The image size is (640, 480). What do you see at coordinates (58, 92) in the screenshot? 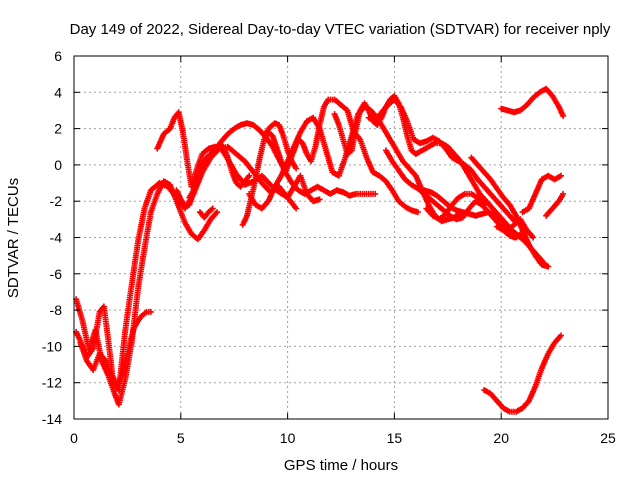
I see `y-tick-label: 4` at bounding box center [58, 92].